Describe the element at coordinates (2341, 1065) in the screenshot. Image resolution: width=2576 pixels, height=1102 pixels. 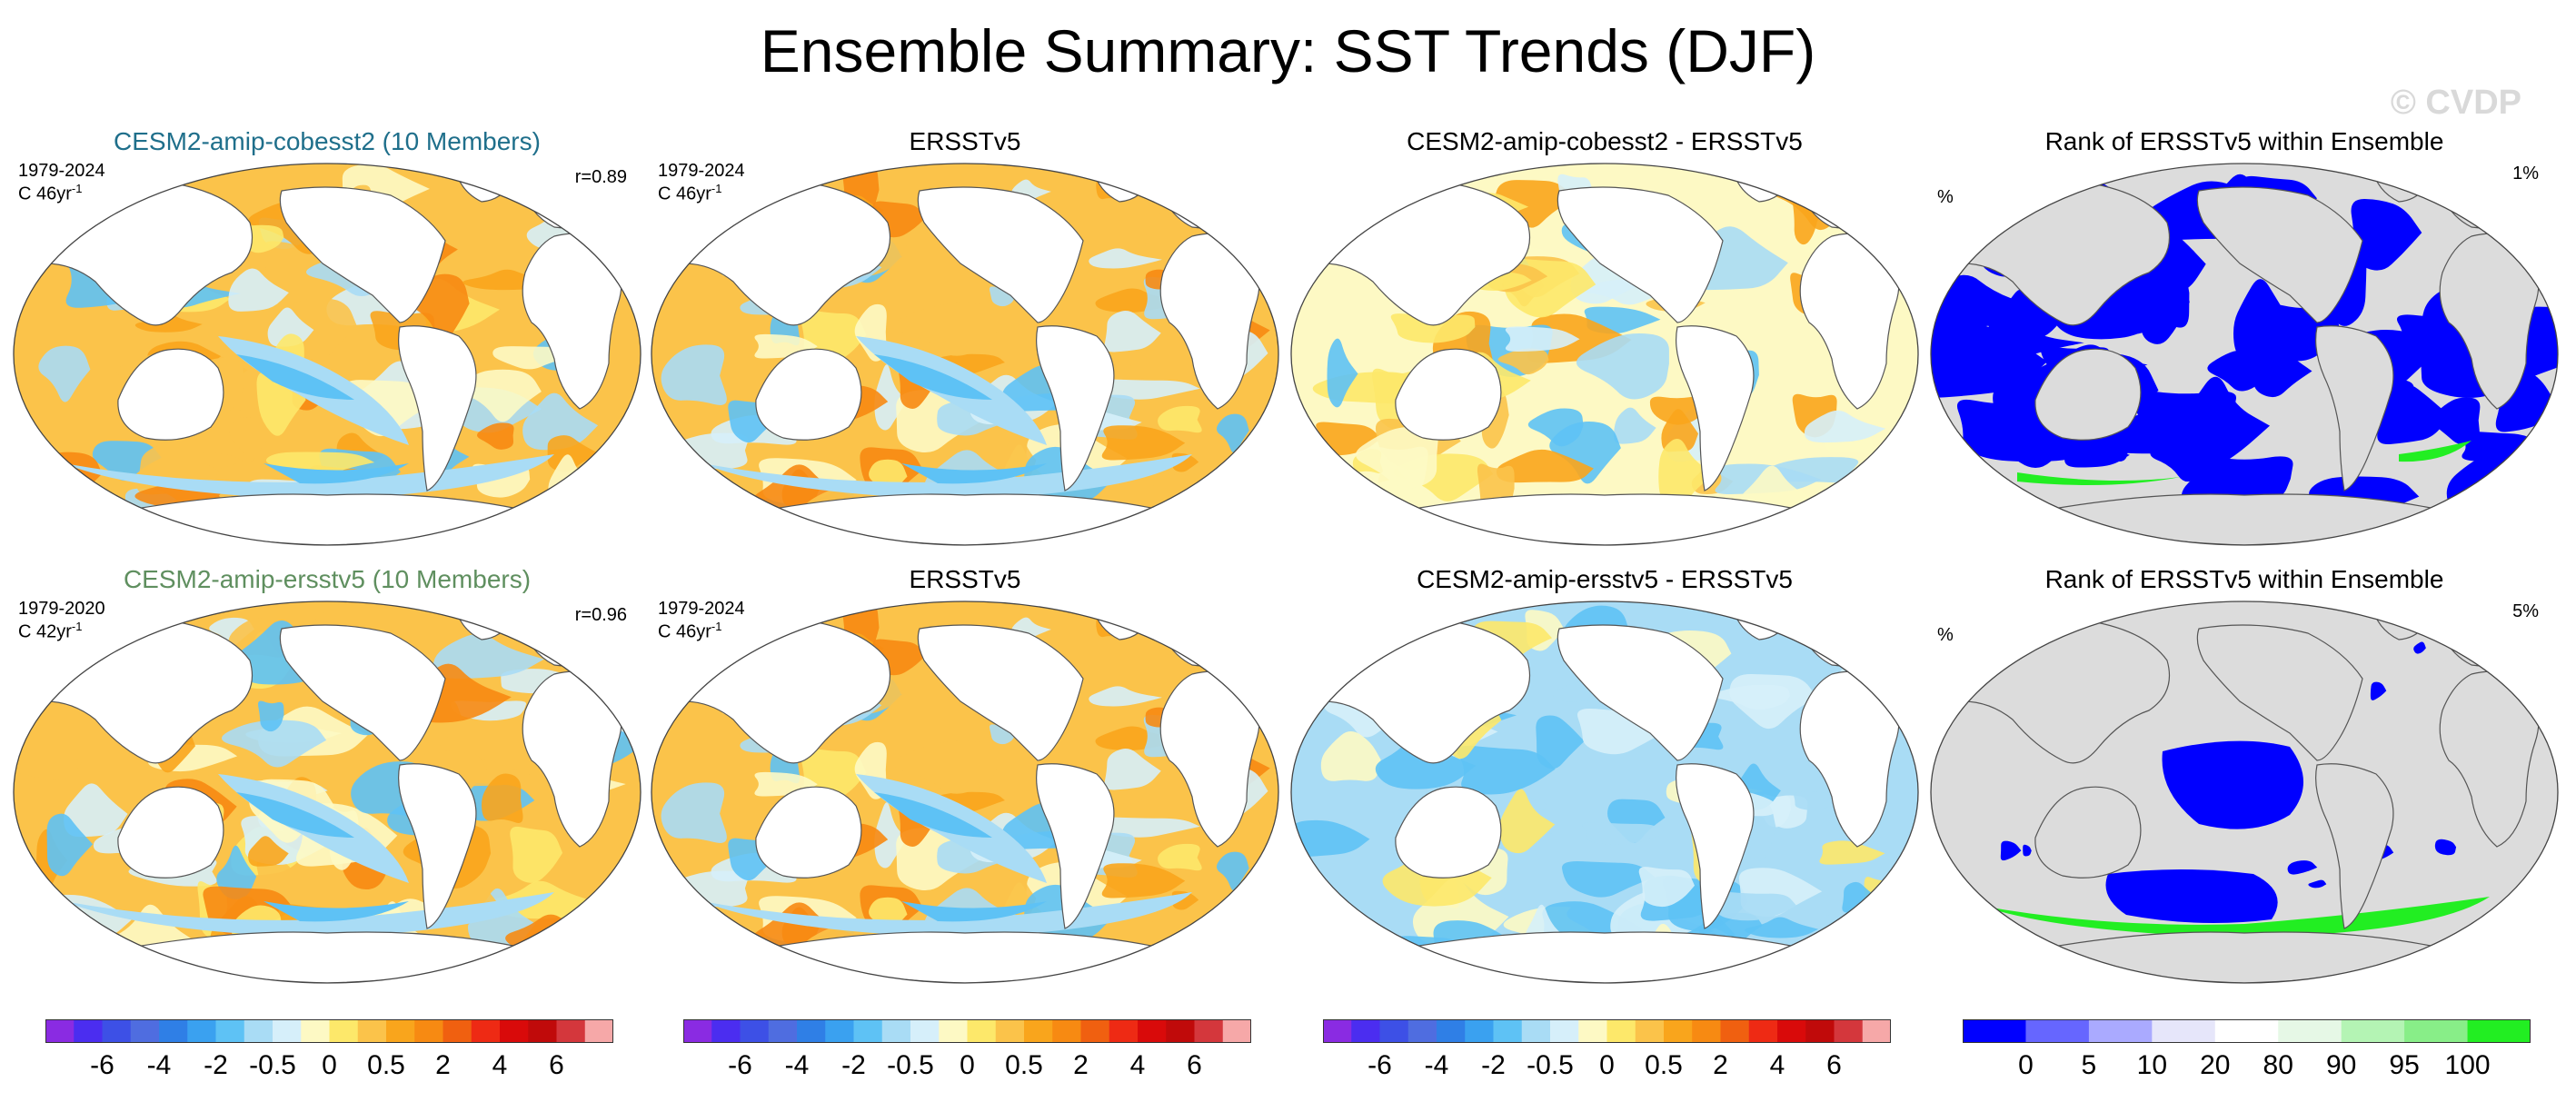
I see `colorbar-tick-label: 90` at that location.